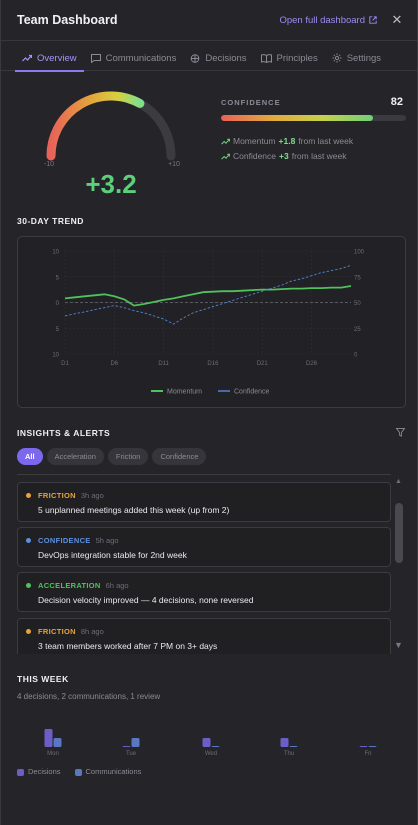  Describe the element at coordinates (251, 102) in the screenshot. I see `confidence-label: CONFIDENCE` at that location.